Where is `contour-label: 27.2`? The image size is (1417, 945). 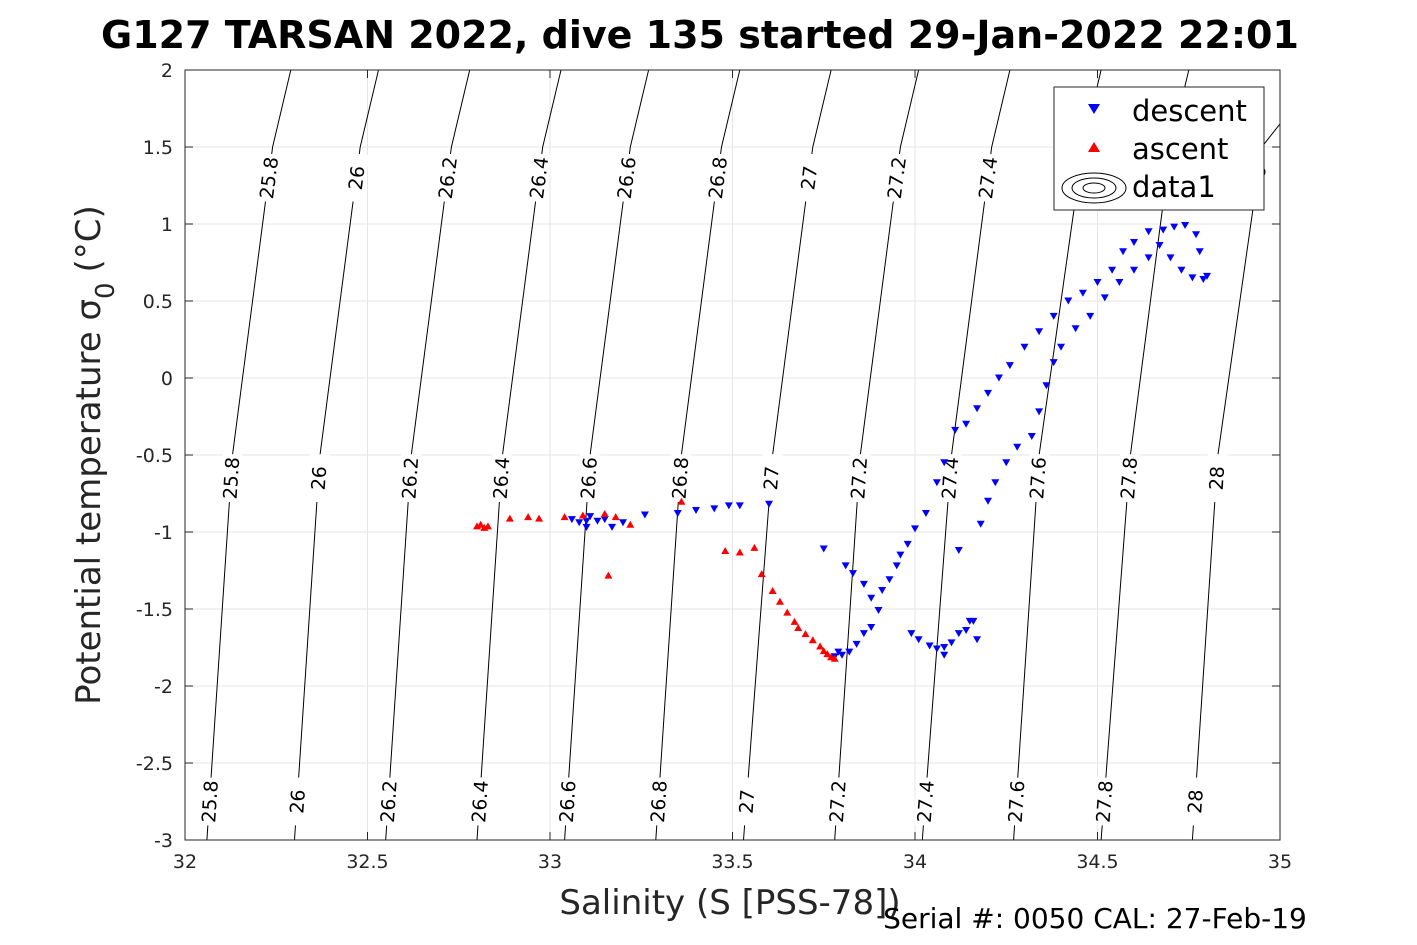
contour-label: 27.2 is located at coordinates (838, 802).